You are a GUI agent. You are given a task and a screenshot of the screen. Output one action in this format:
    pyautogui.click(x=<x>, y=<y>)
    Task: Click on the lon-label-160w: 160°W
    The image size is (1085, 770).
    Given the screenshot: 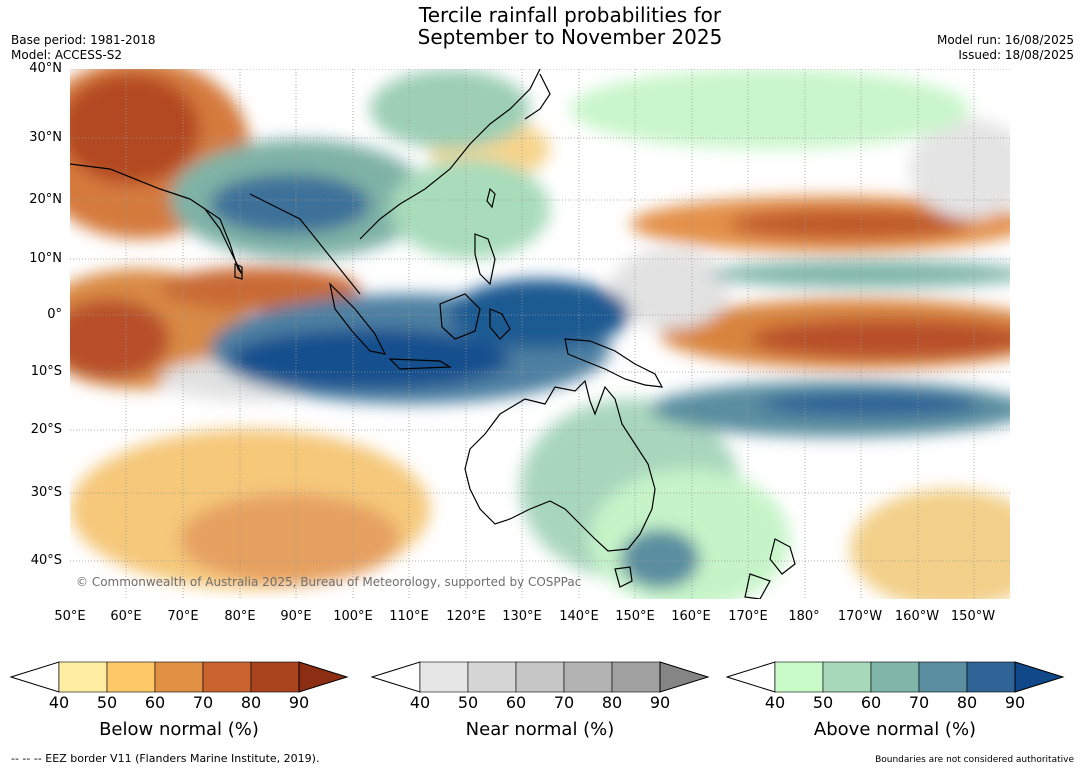 What is the action you would take?
    pyautogui.click(x=917, y=616)
    